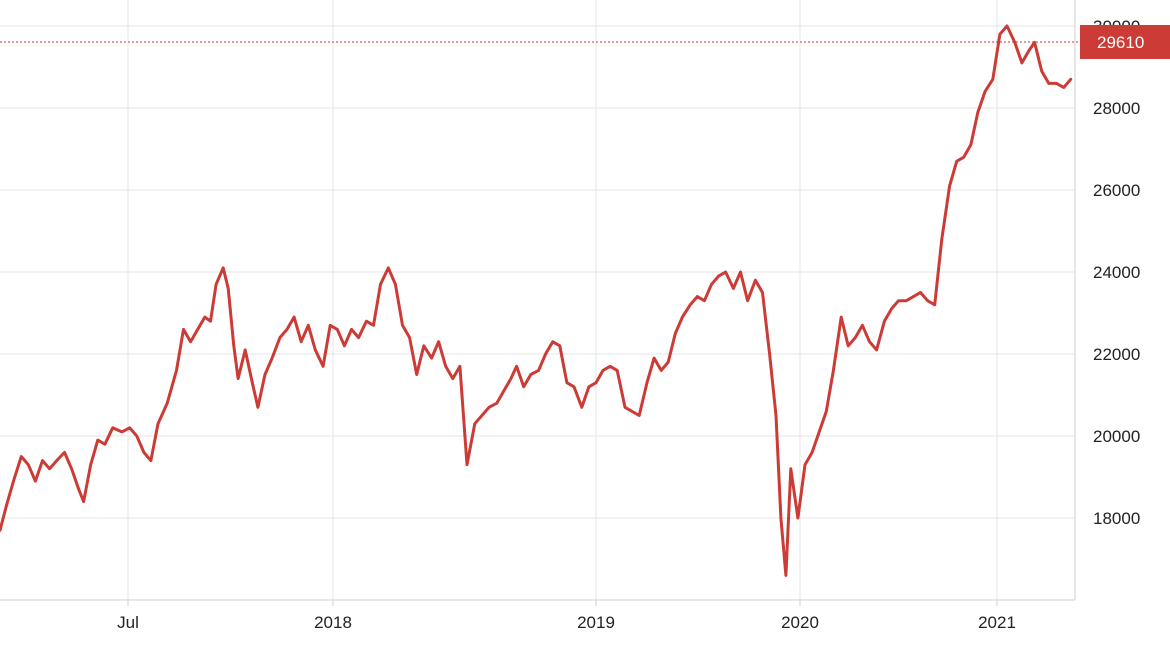 The height and width of the screenshot is (646, 1170). What do you see at coordinates (997, 622) in the screenshot?
I see `x-tick-label: 2021` at bounding box center [997, 622].